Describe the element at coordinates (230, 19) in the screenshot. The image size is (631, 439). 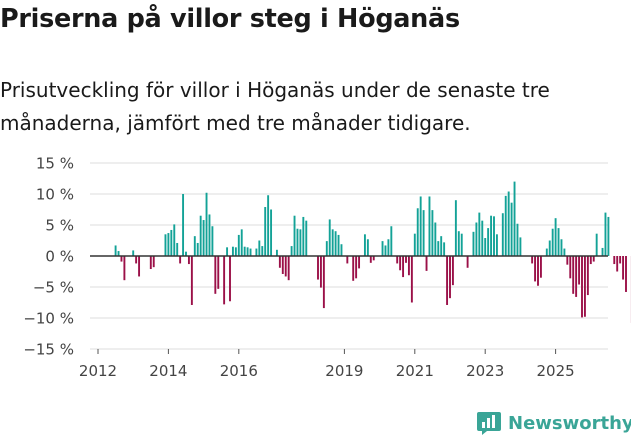
I see `chart-title: Priserna på villor steg i Höganäs` at that location.